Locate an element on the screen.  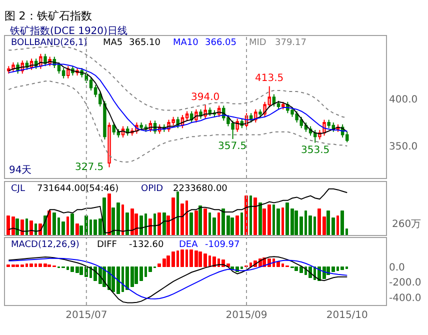
annotation: -132.60 is located at coordinates (146, 245).